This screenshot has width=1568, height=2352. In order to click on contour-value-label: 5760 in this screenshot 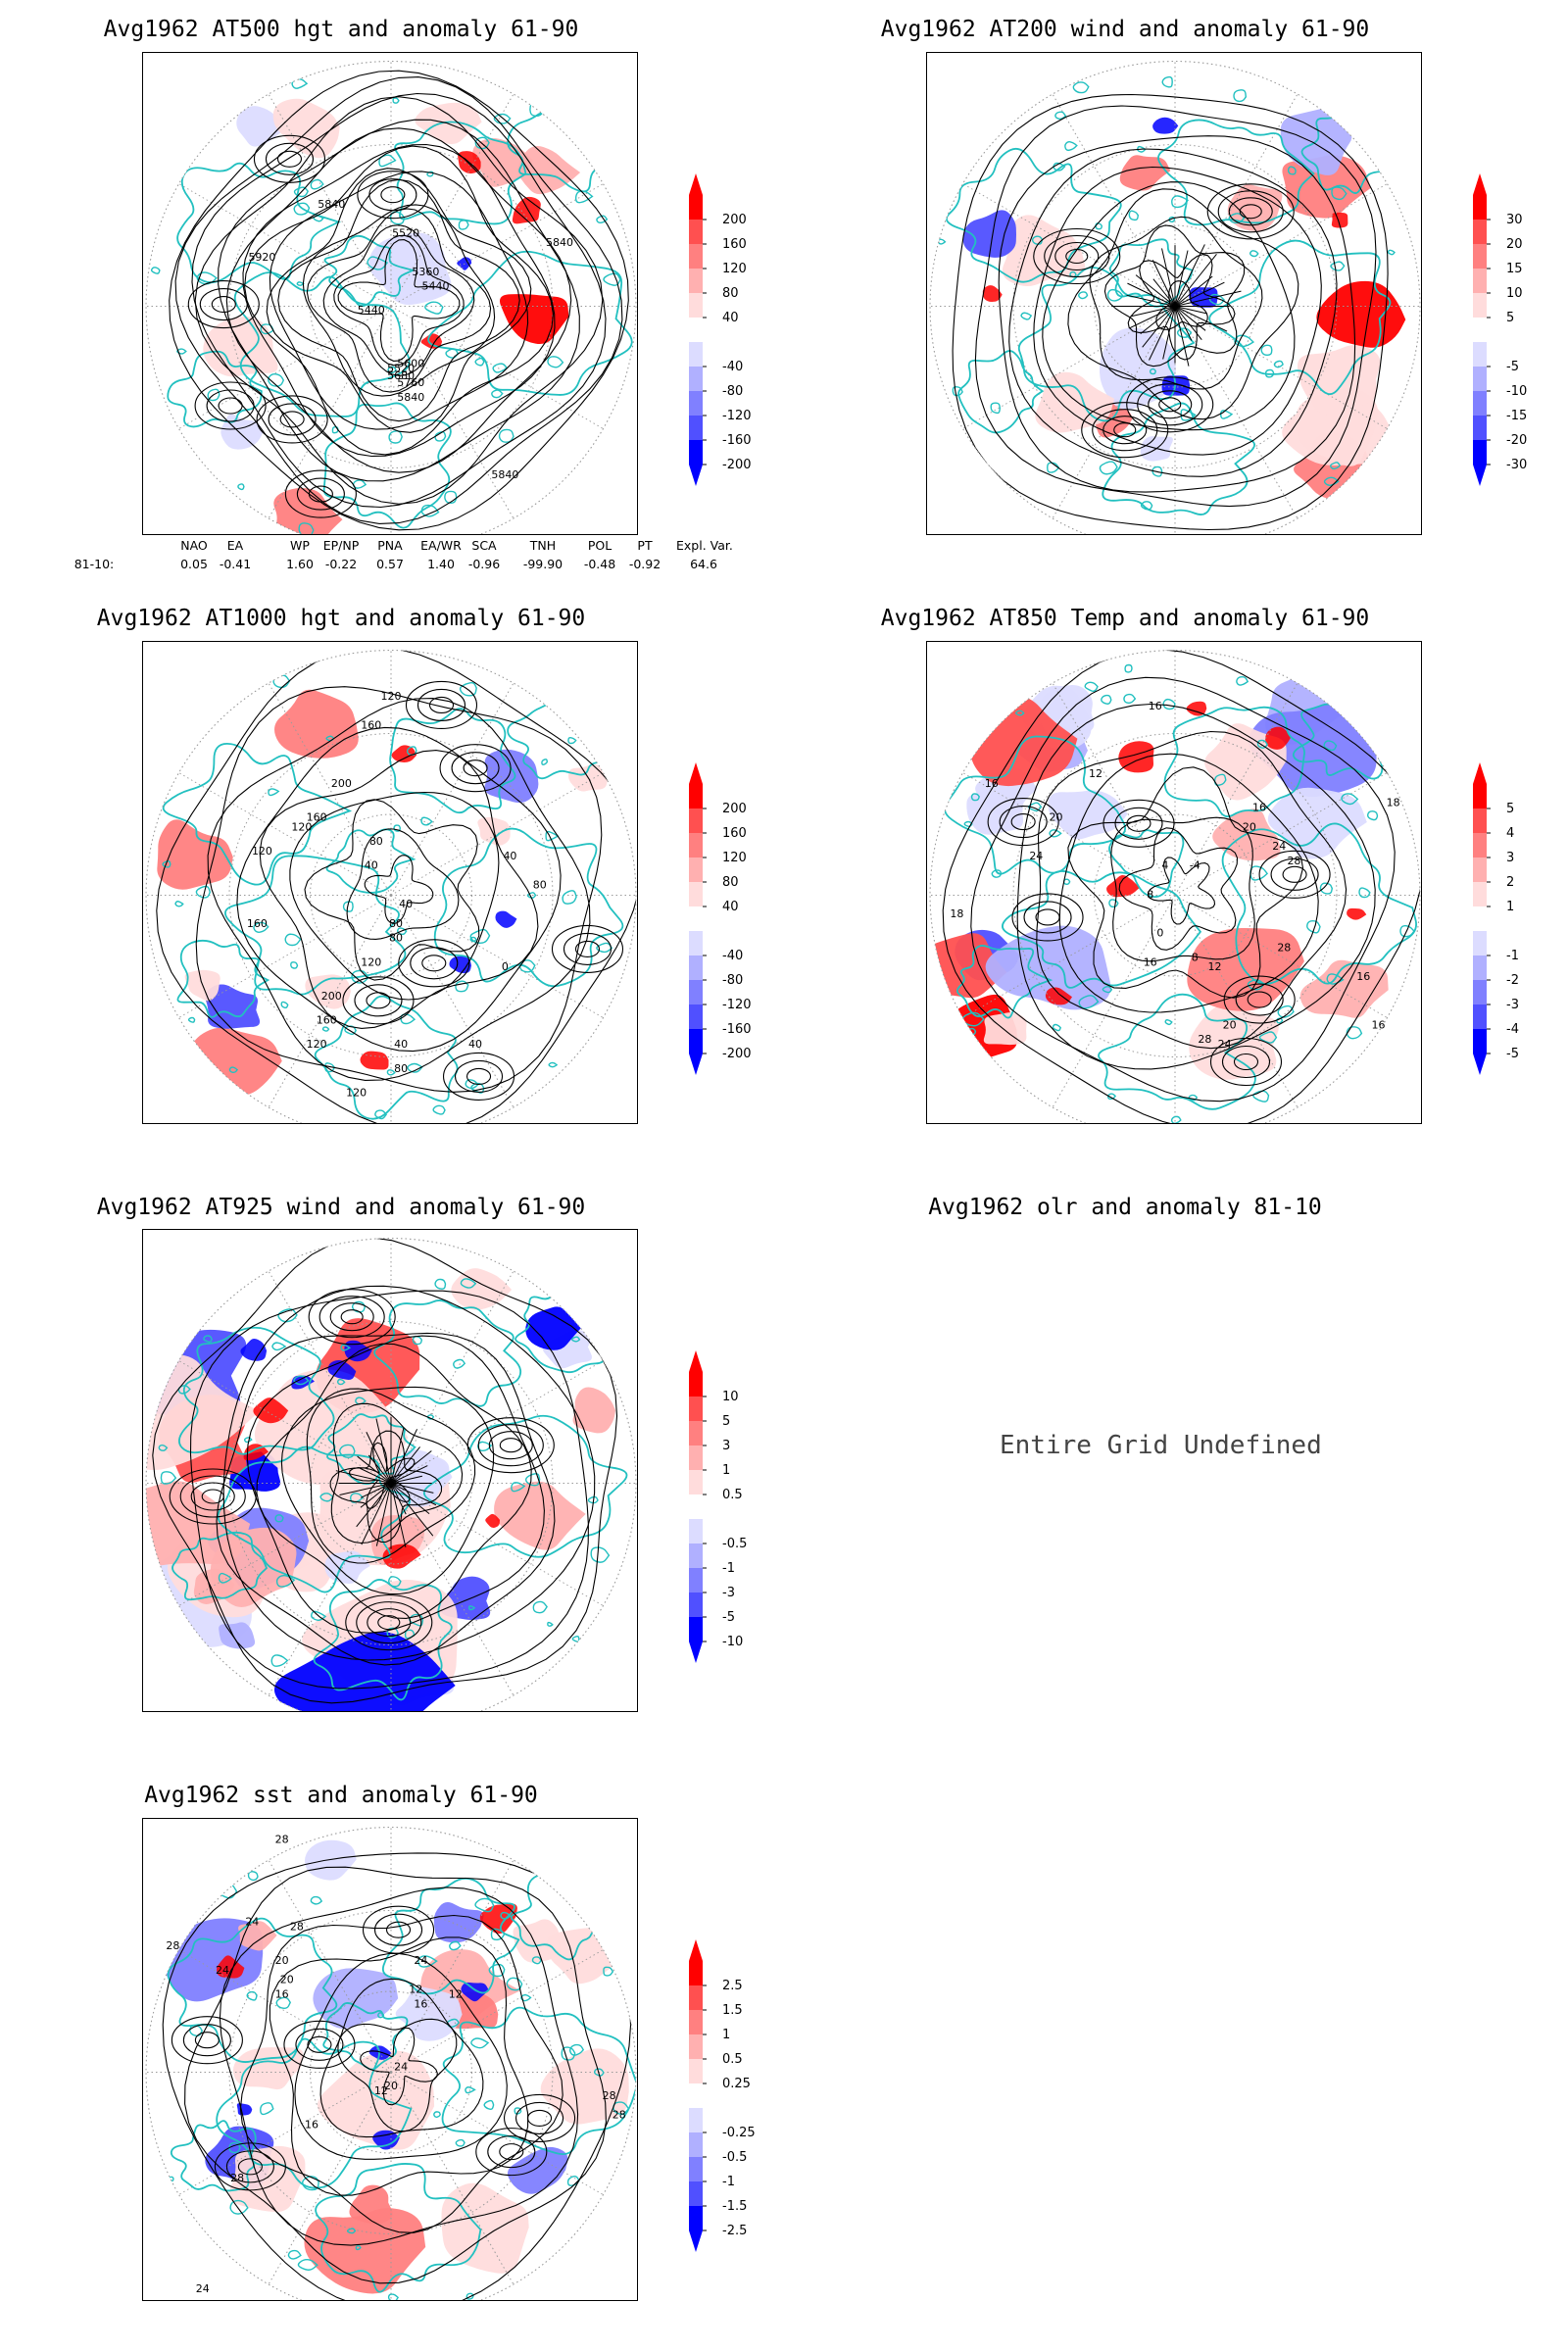, I will do `click(410, 382)`.